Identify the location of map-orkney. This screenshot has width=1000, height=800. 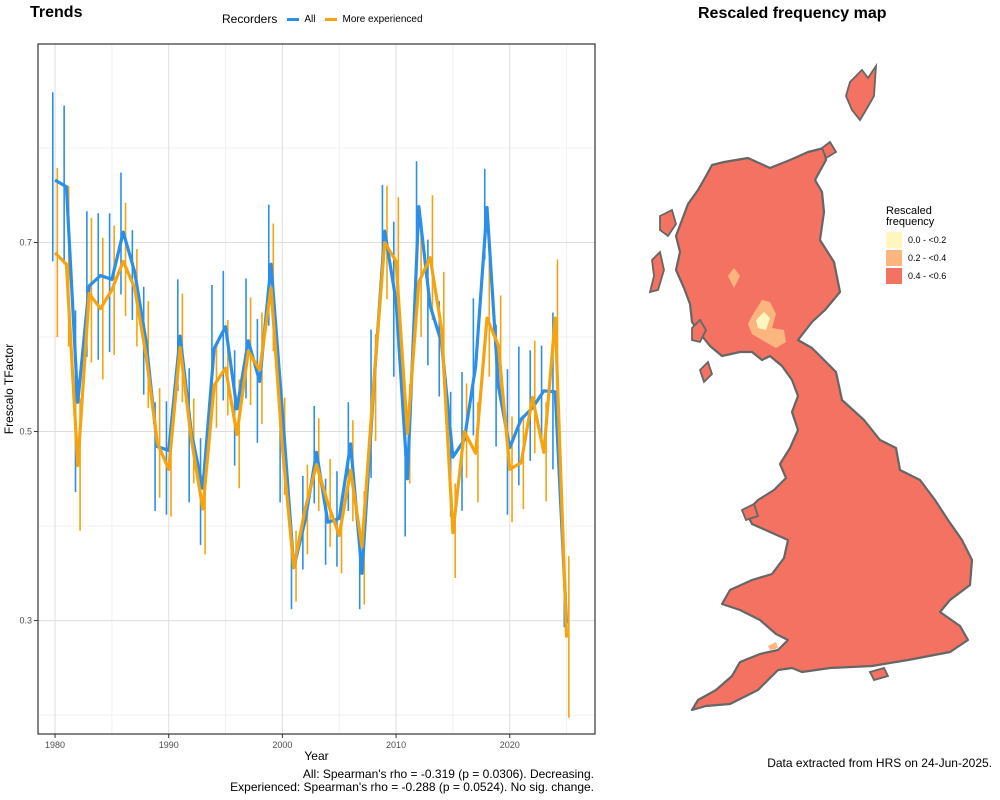
(829, 150).